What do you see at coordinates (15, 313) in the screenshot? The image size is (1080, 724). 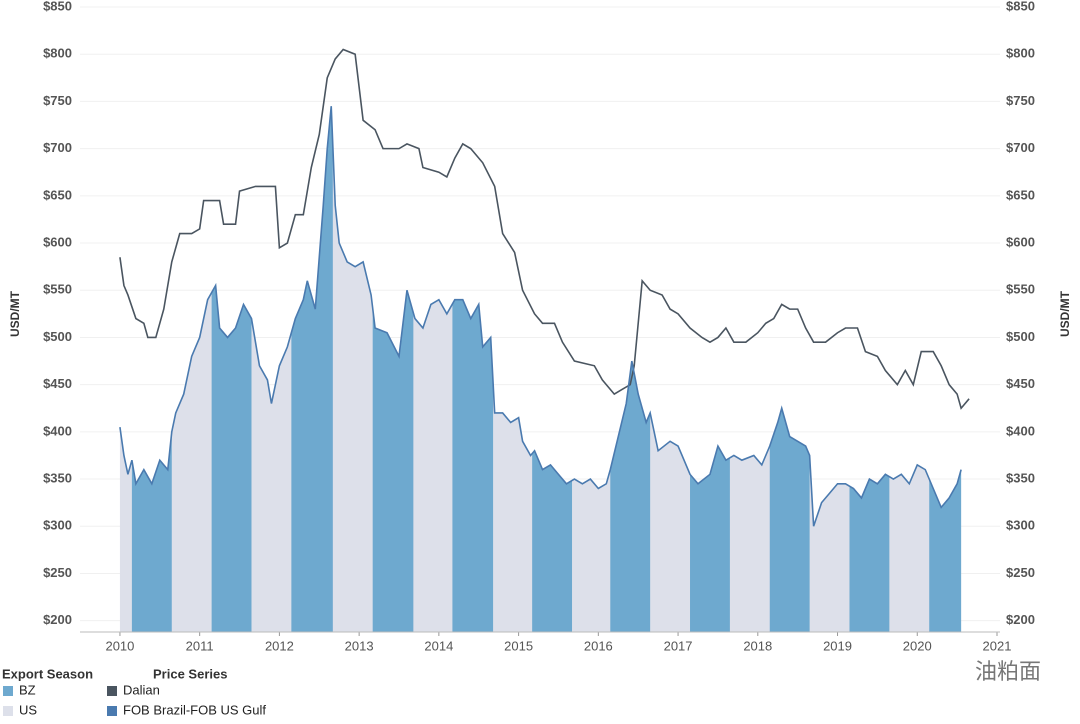 I see `y-axis-label: USD/MT` at bounding box center [15, 313].